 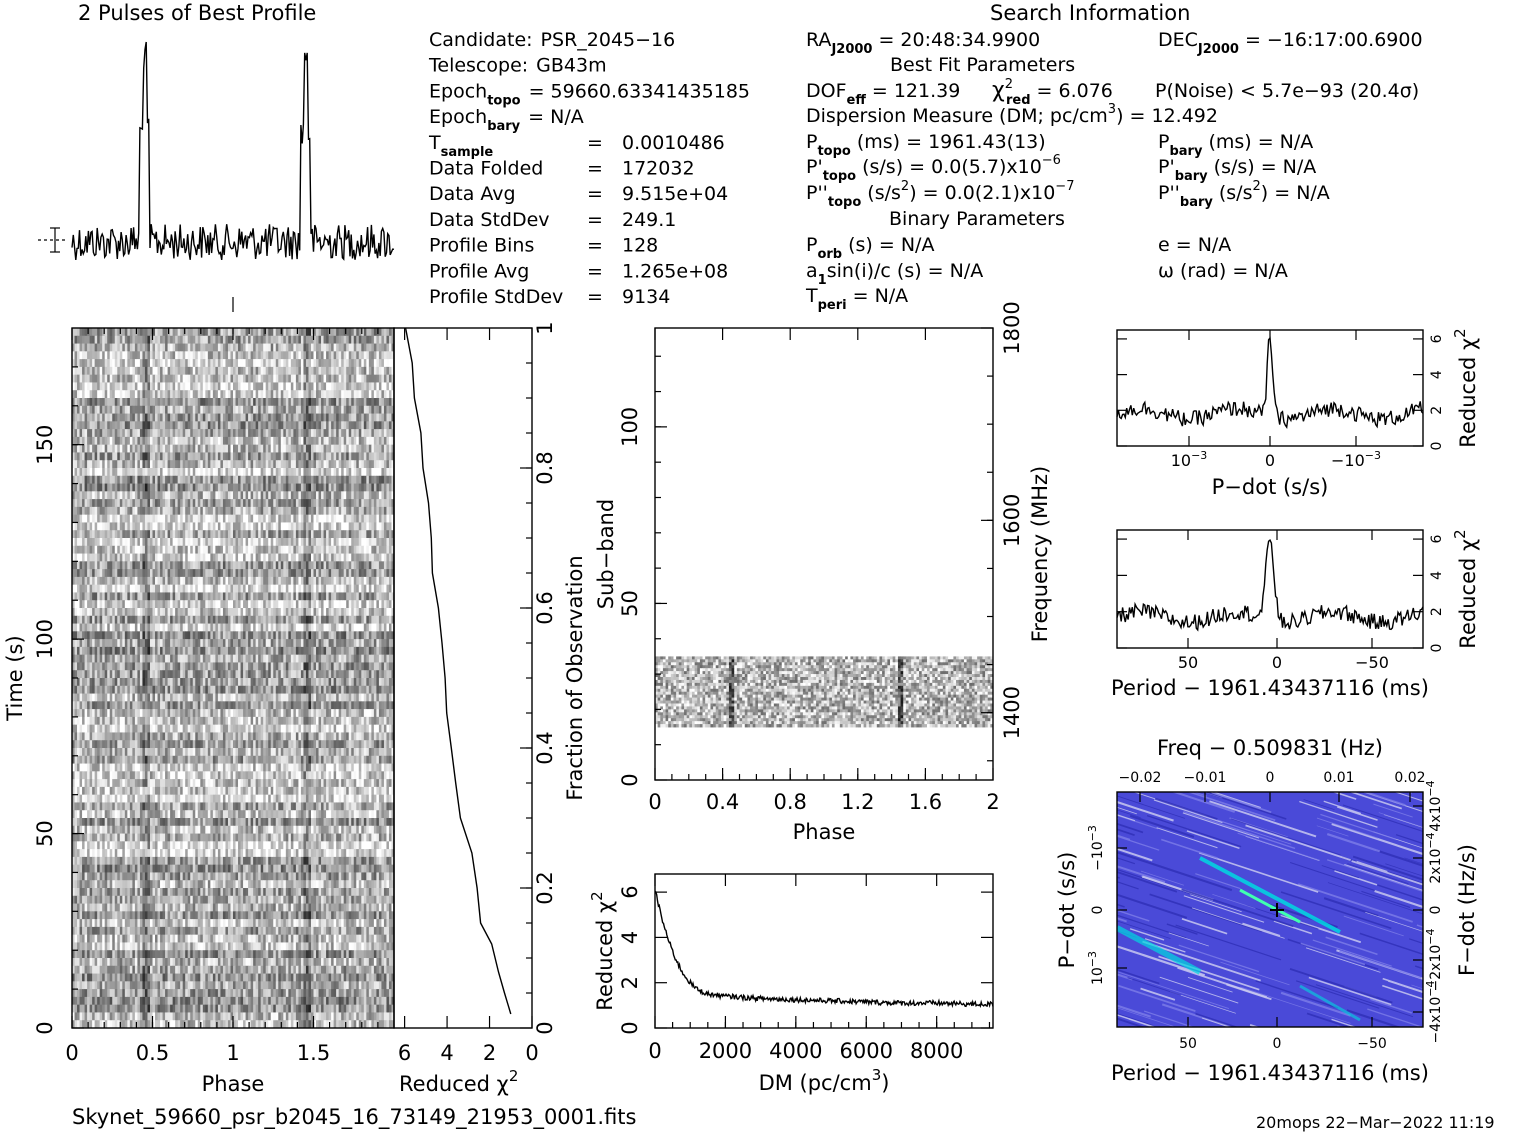 What do you see at coordinates (646, 297) in the screenshot?
I see `candidate-value: 9134` at bounding box center [646, 297].